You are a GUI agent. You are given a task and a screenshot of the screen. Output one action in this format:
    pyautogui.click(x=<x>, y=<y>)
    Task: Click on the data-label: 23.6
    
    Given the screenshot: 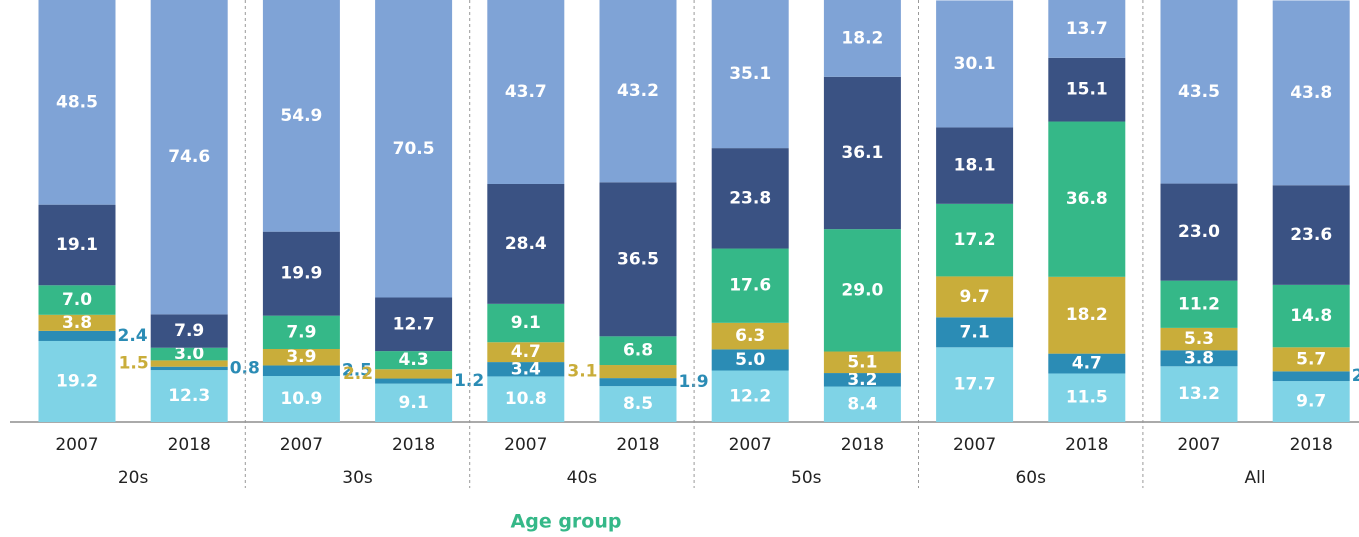 What is the action you would take?
    pyautogui.click(x=1311, y=235)
    